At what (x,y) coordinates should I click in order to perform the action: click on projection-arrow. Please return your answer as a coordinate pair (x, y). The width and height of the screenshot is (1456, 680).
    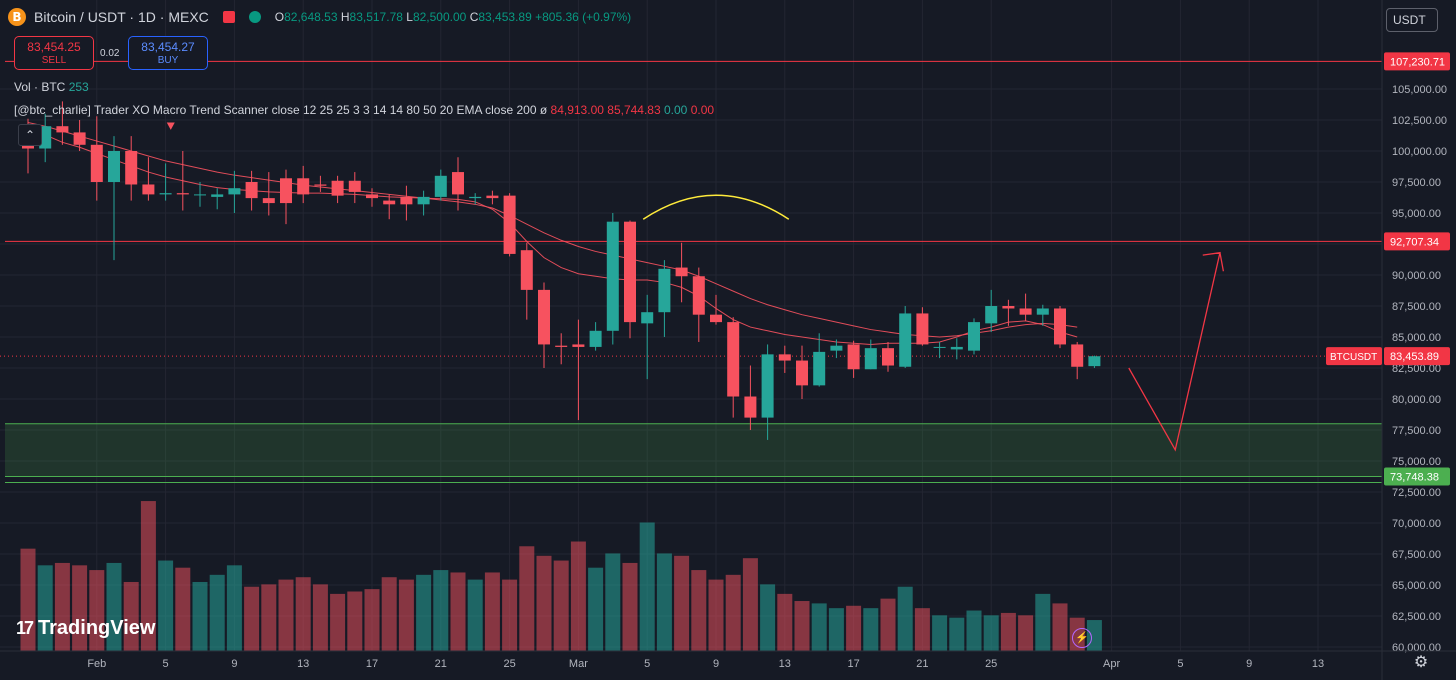
    Looking at the image, I should click on (1176, 351).